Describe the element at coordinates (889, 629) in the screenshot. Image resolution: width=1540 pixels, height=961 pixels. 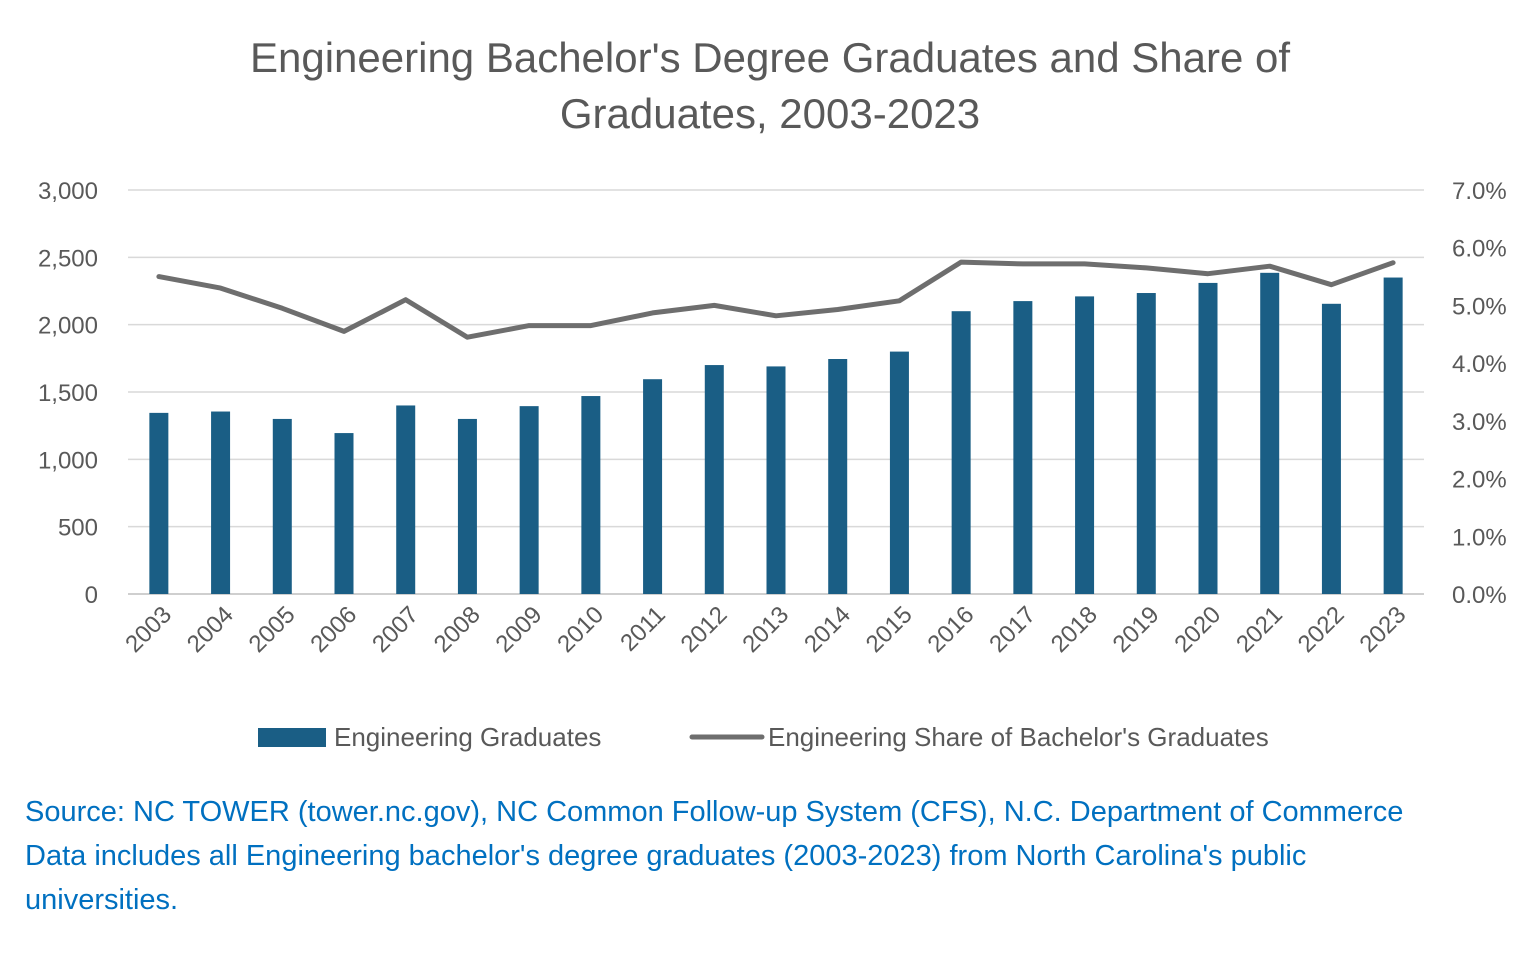
I see `x-tick-label: 2015` at that location.